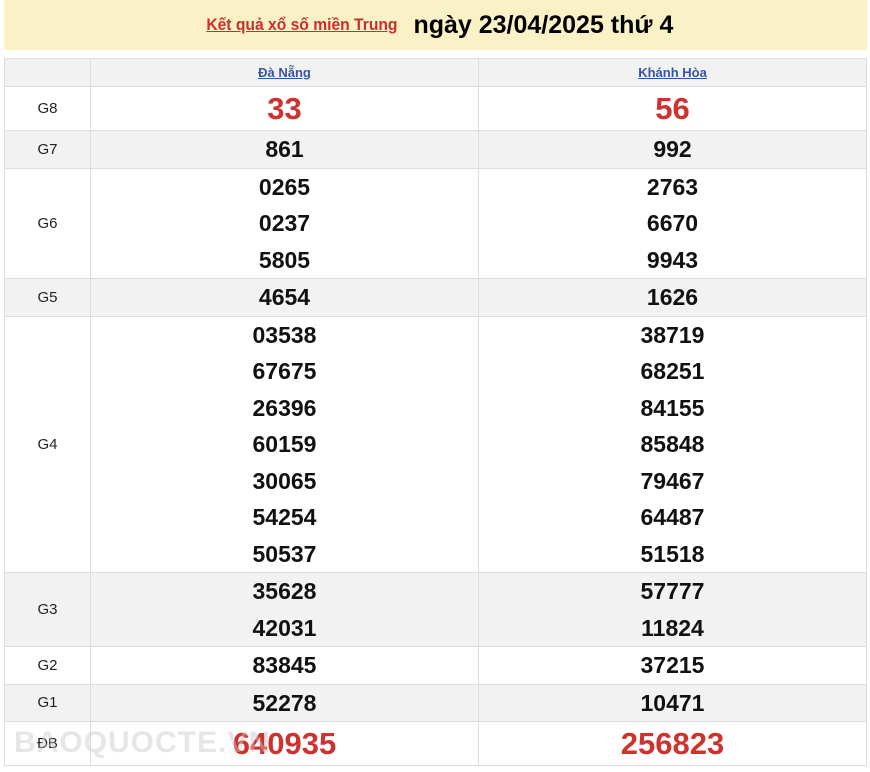 The height and width of the screenshot is (772, 870). I want to click on prize-label: G5, so click(47, 297).